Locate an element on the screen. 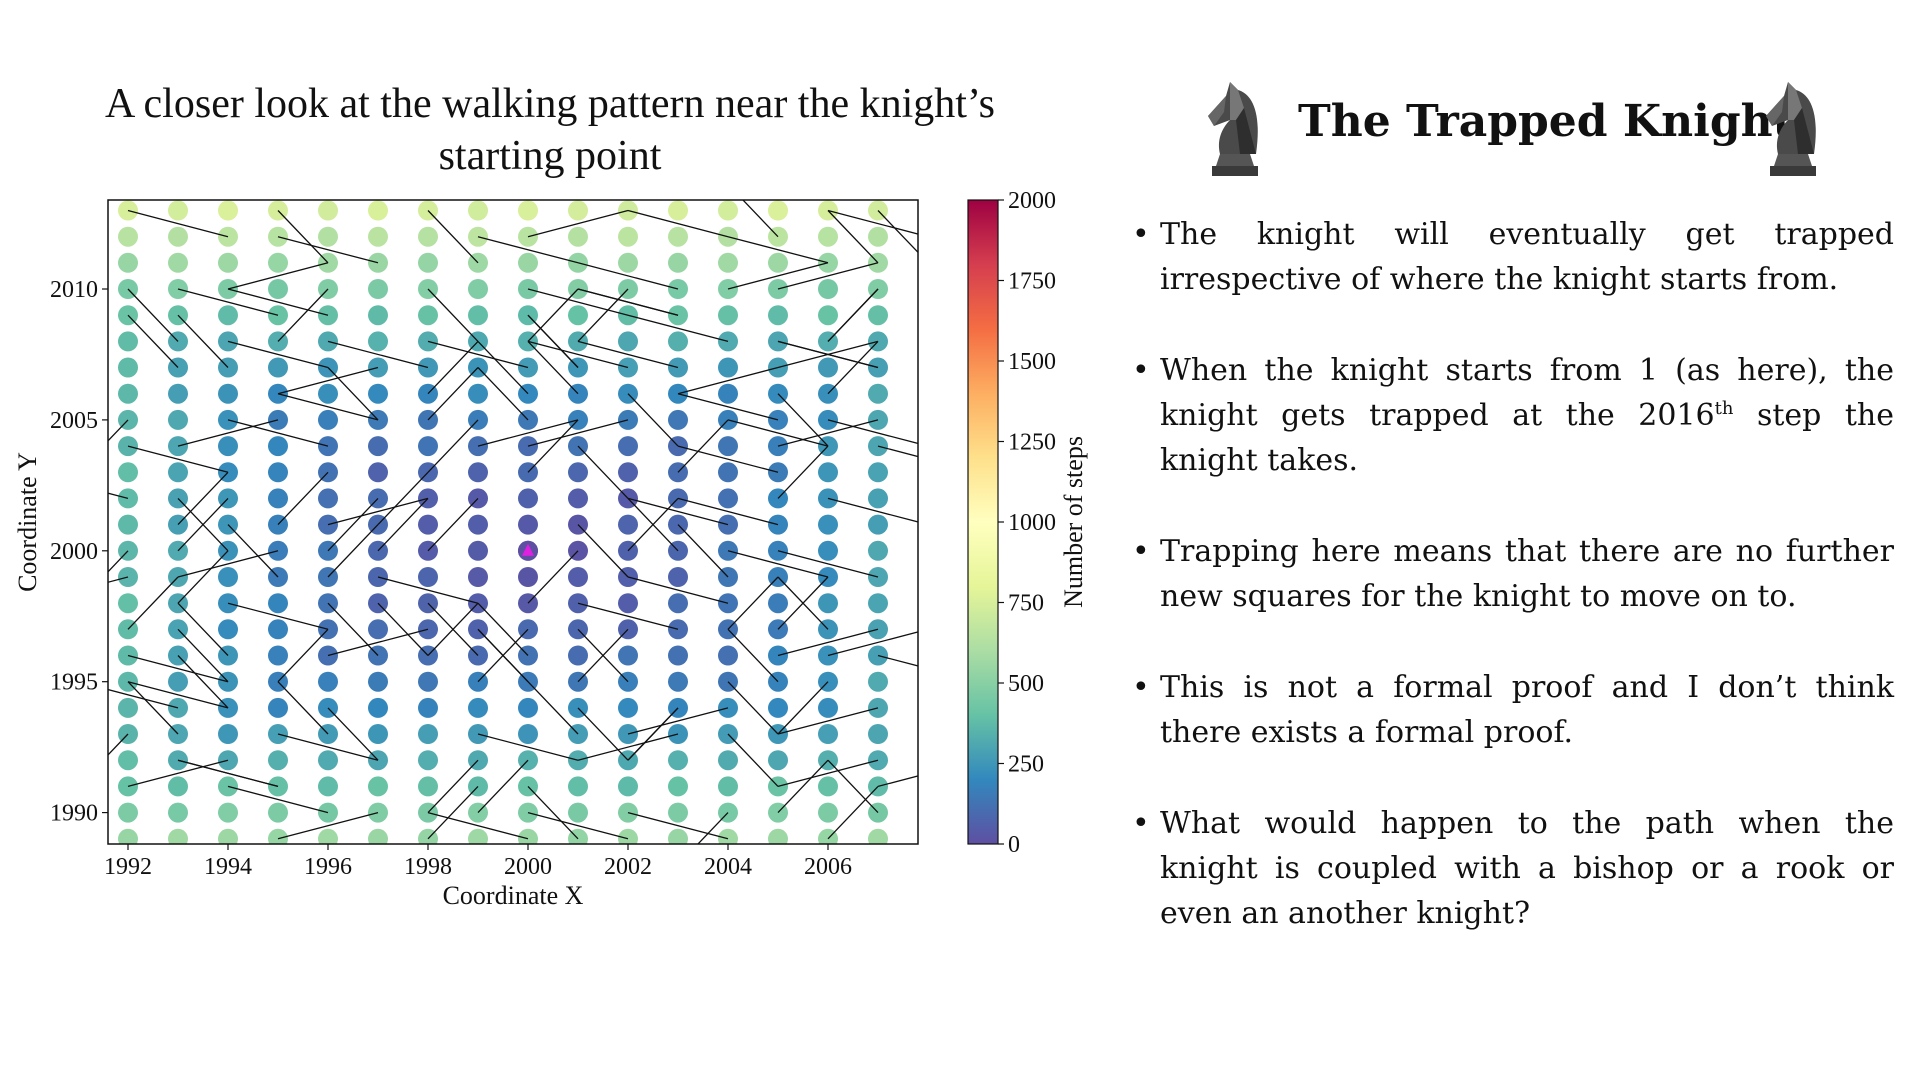  x-tick-label: 2006 is located at coordinates (828, 867).